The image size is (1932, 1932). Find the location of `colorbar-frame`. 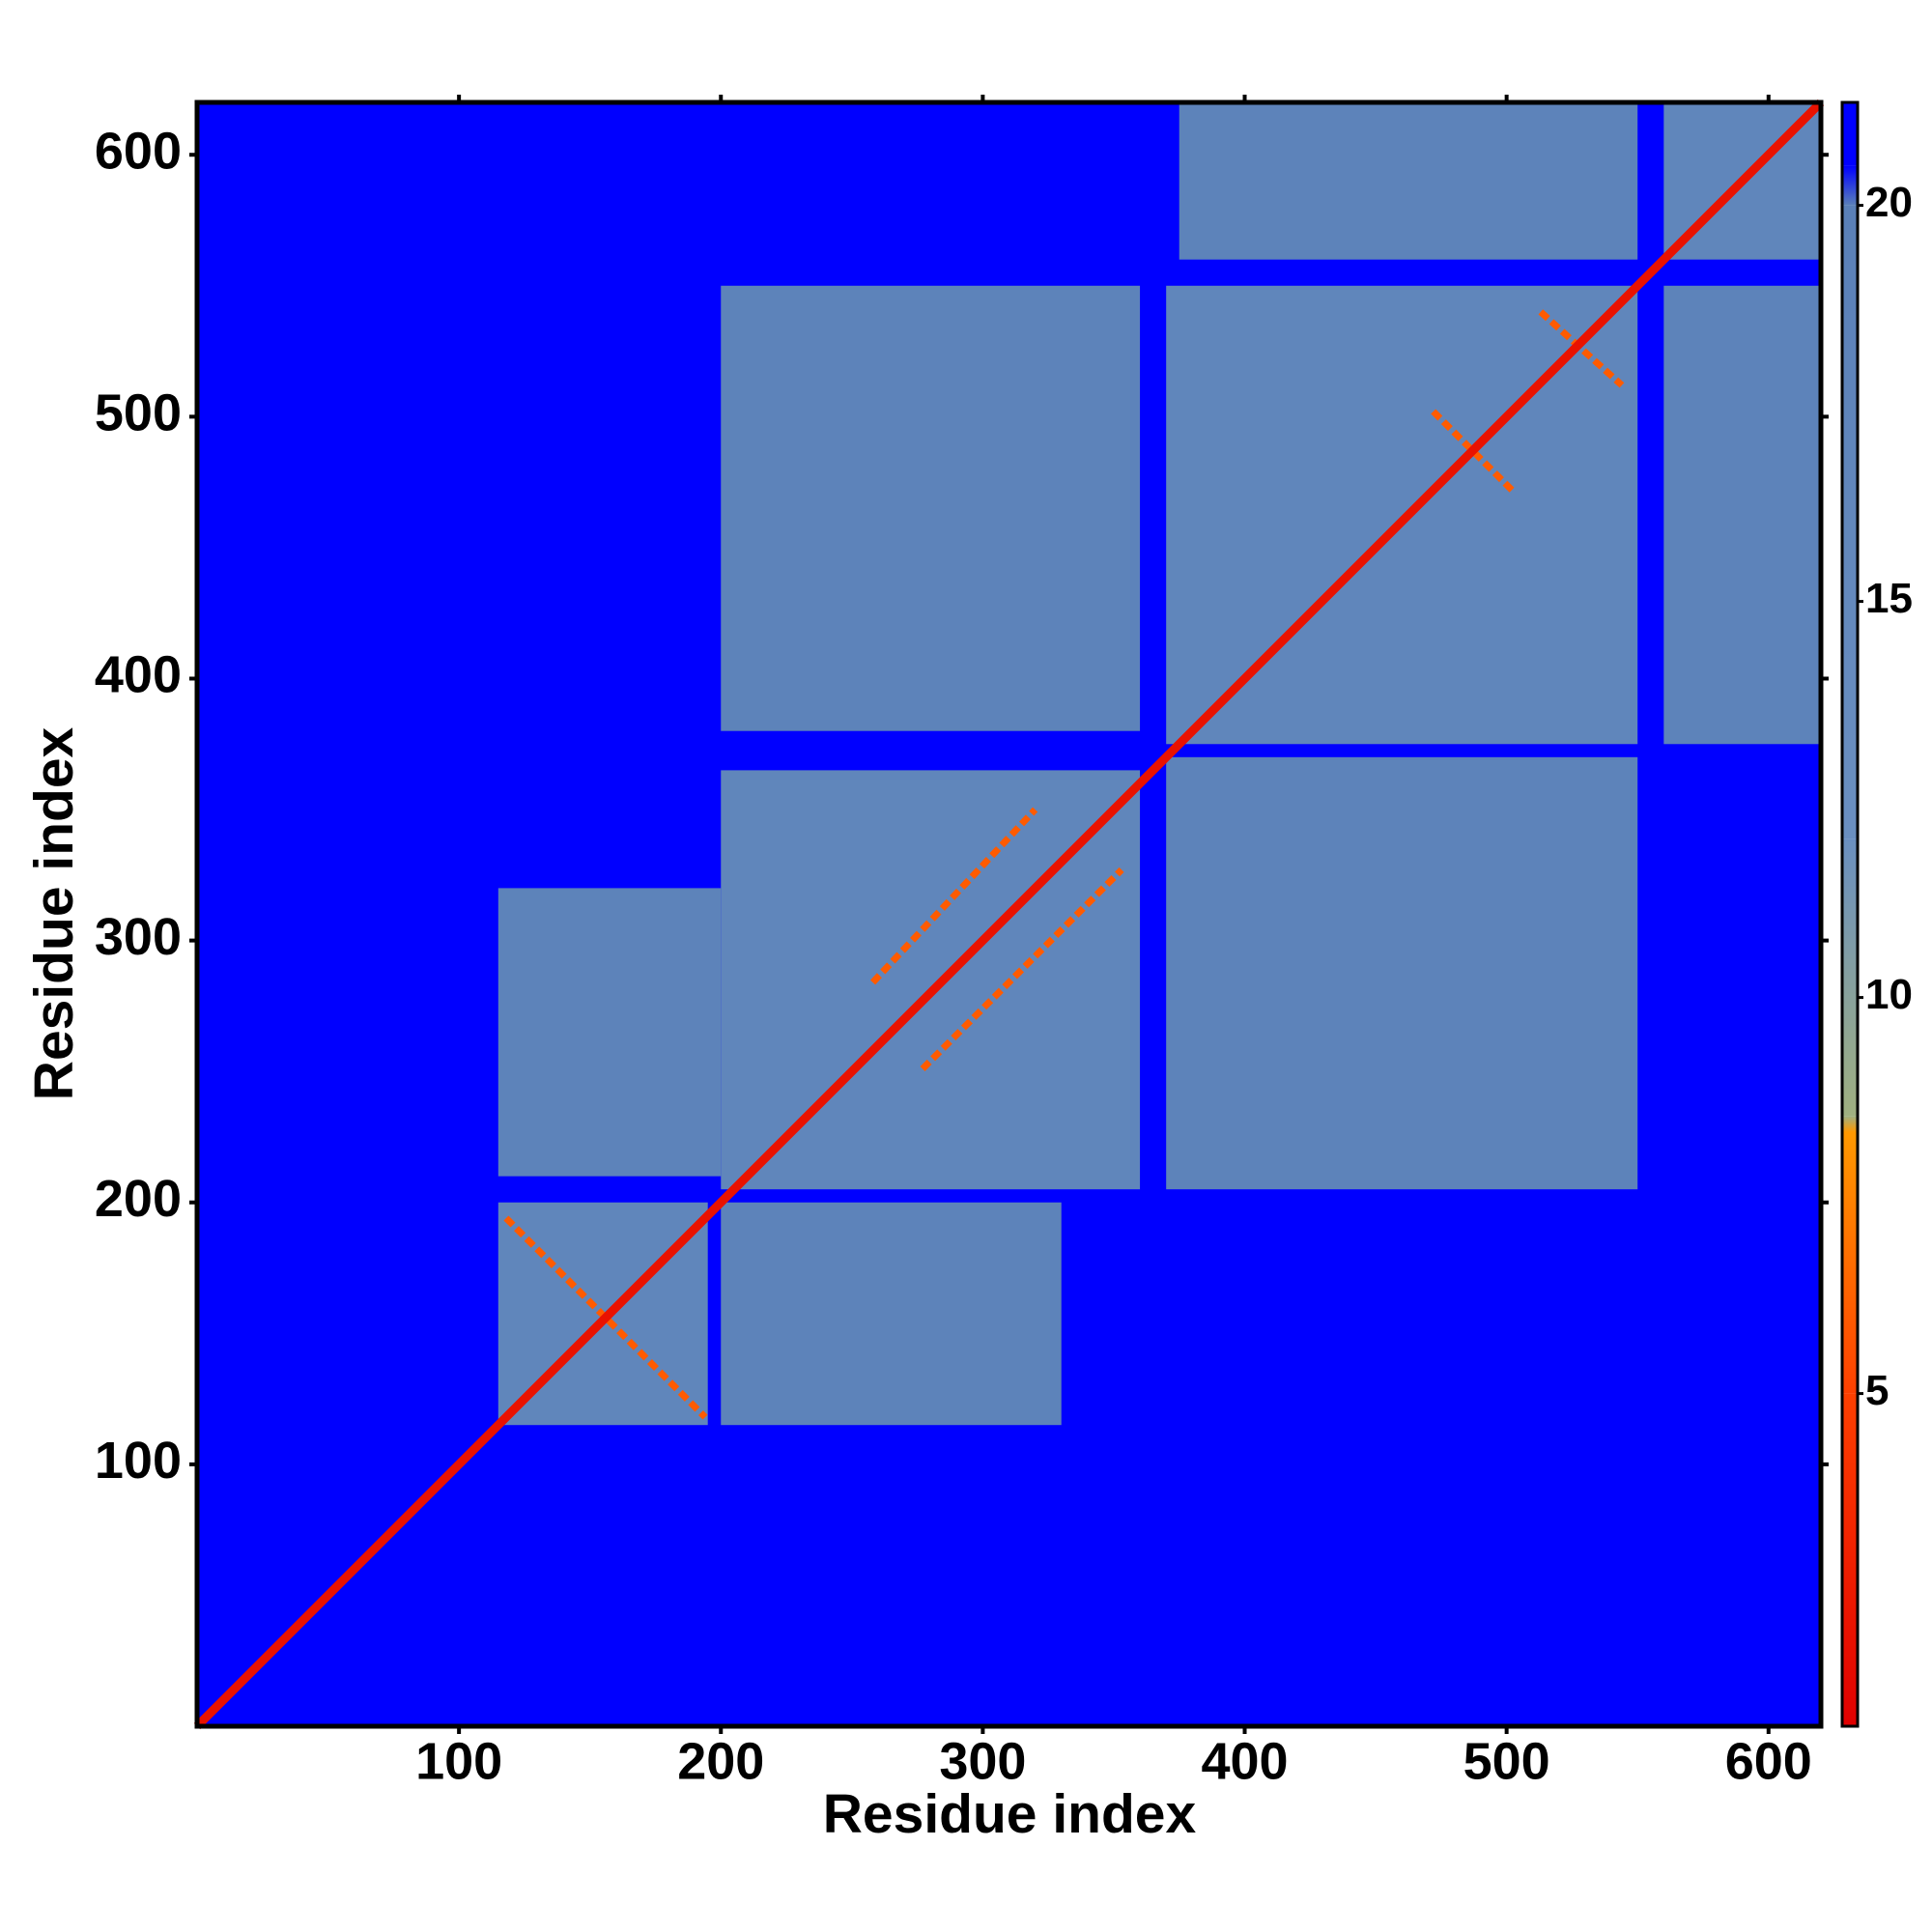

colorbar-frame is located at coordinates (1850, 914).